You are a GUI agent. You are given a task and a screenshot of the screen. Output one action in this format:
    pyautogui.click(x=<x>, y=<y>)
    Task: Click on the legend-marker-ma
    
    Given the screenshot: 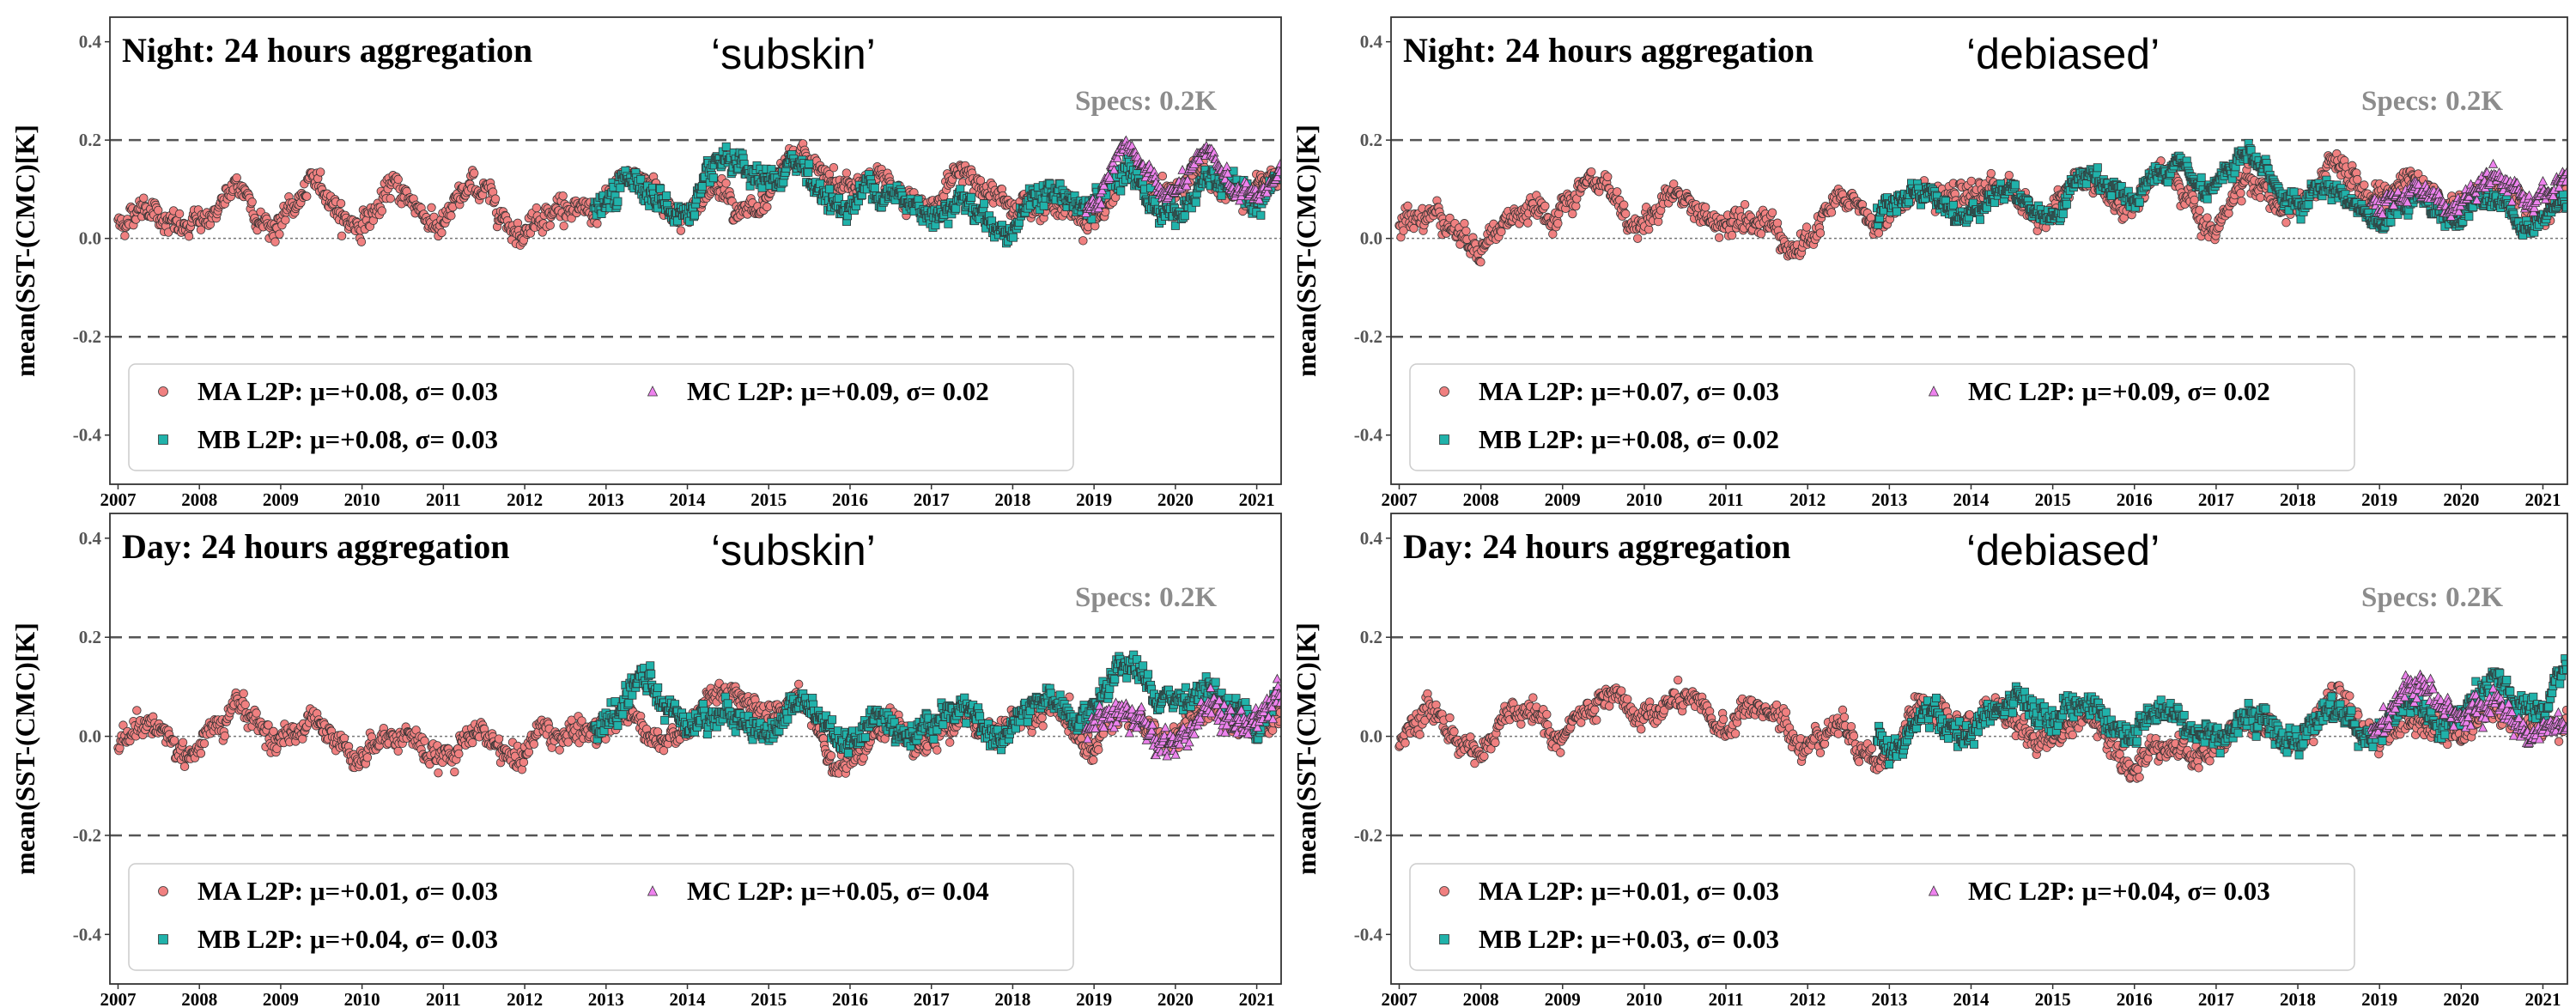 What is the action you would take?
    pyautogui.click(x=163, y=392)
    